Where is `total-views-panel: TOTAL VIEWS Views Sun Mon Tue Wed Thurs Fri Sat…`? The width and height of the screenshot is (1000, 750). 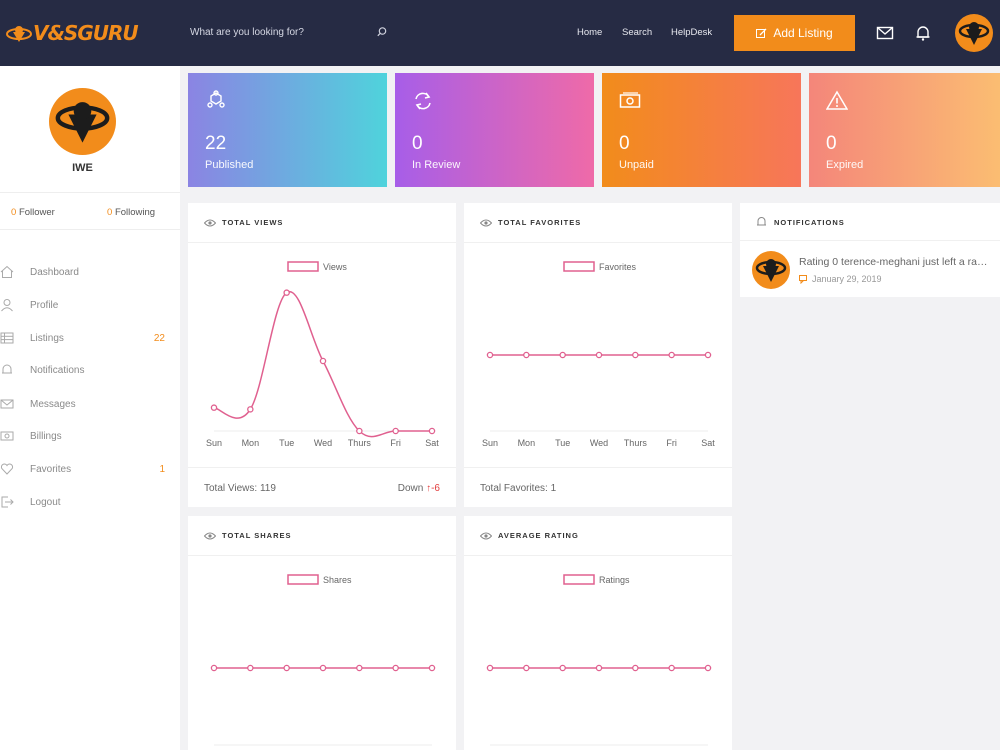
total-views-panel: TOTAL VIEWS Views Sun Mon Tue Wed Thurs Fri Sat… is located at coordinates (322, 355).